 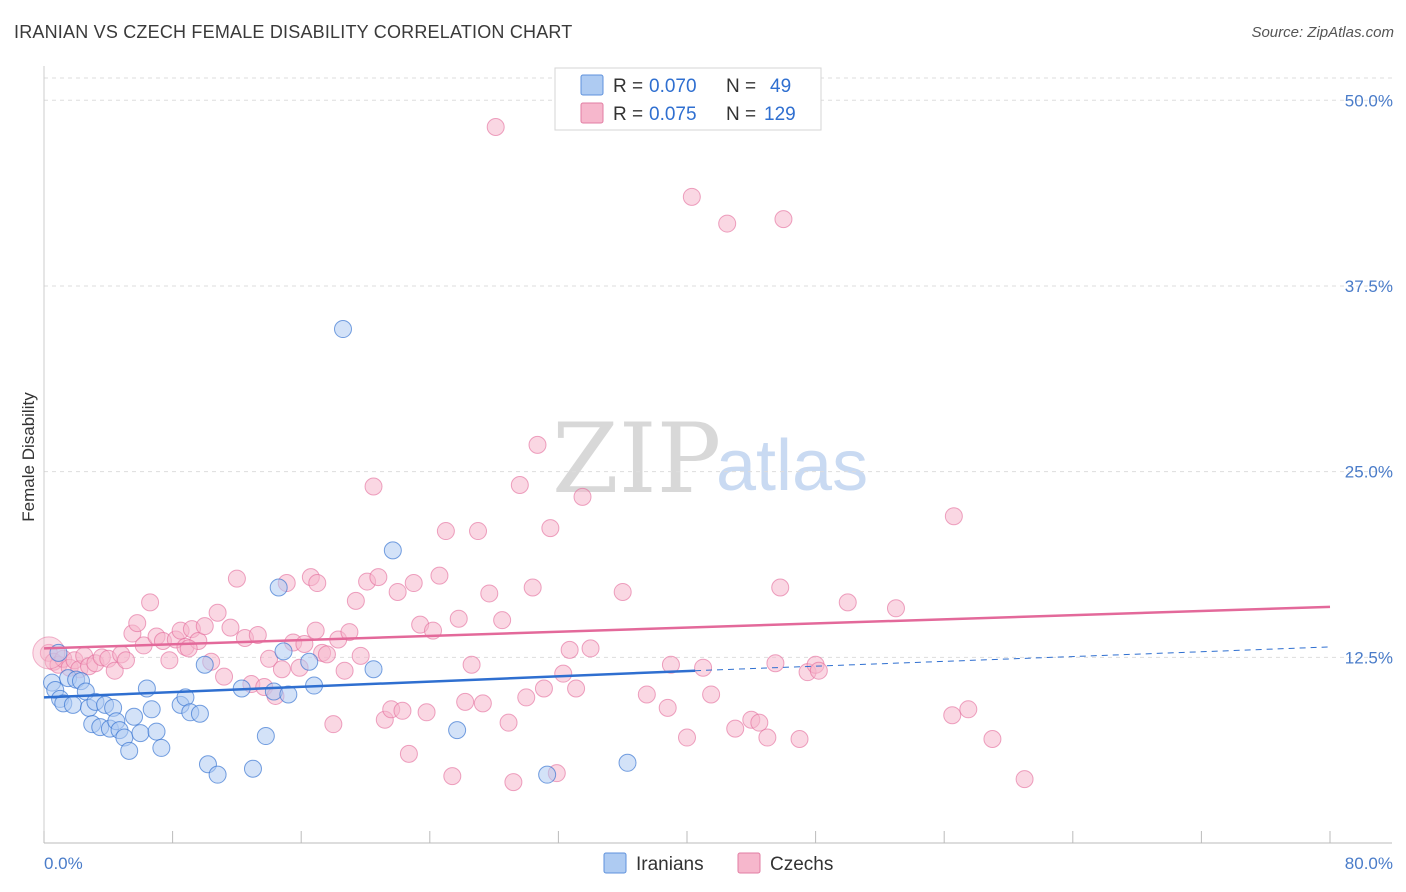 What do you see at coordinates (1369, 286) in the screenshot?
I see `y-tick-label: 37.5%` at bounding box center [1369, 286].